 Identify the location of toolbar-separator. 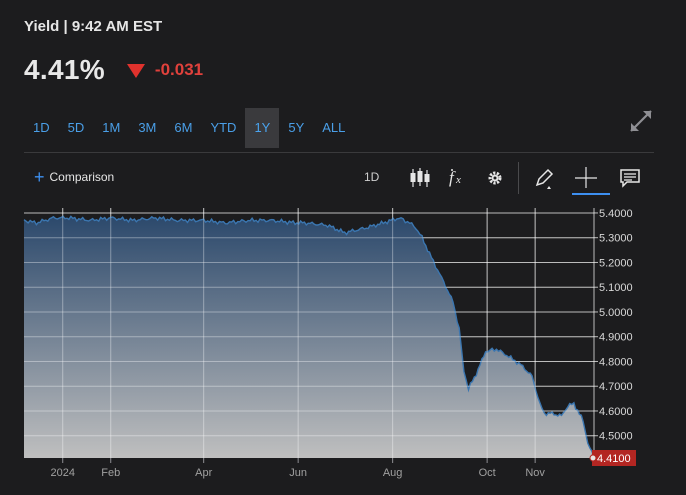
(518, 178).